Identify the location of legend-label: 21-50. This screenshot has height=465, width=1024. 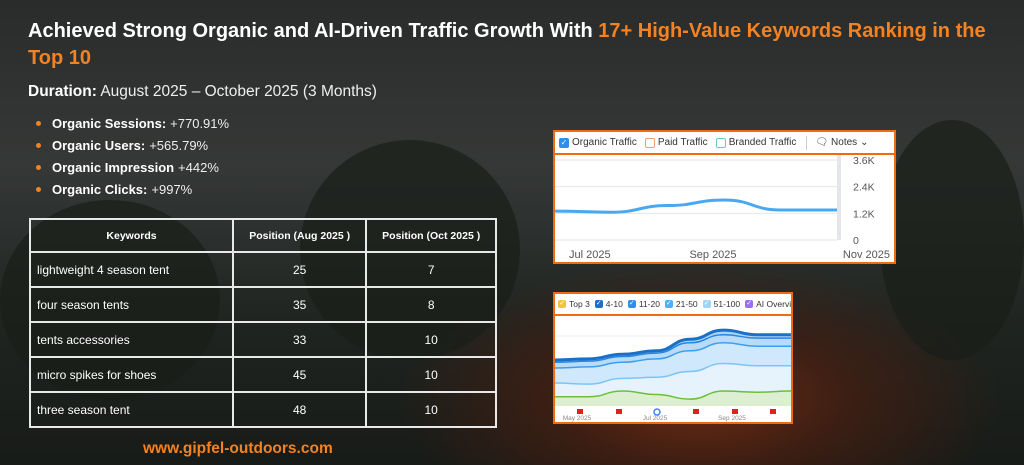
(686, 304).